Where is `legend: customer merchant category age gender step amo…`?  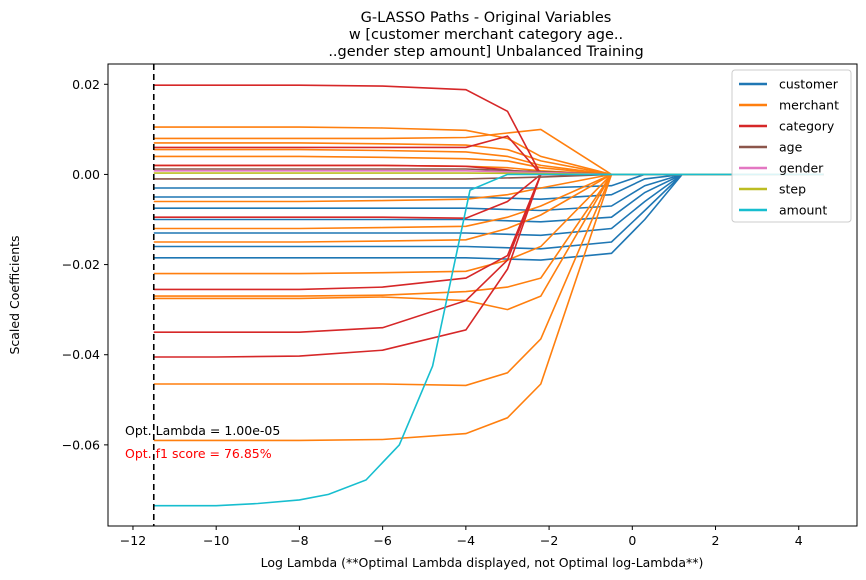 legend: customer merchant category age gender step amo… is located at coordinates (791, 146).